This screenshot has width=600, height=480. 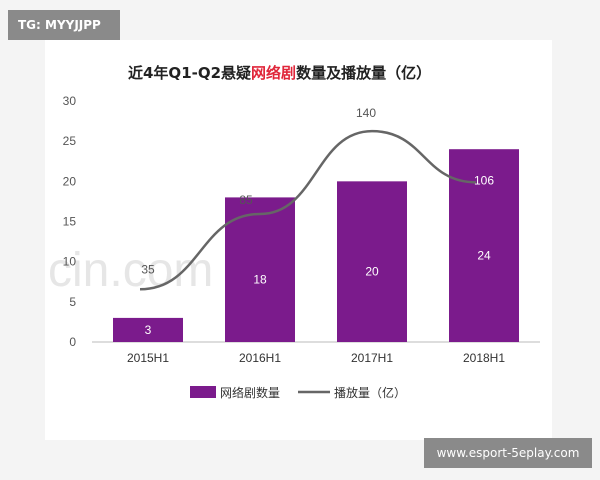 What do you see at coordinates (274, 73) in the screenshot?
I see `title-highlight: 网络剧` at bounding box center [274, 73].